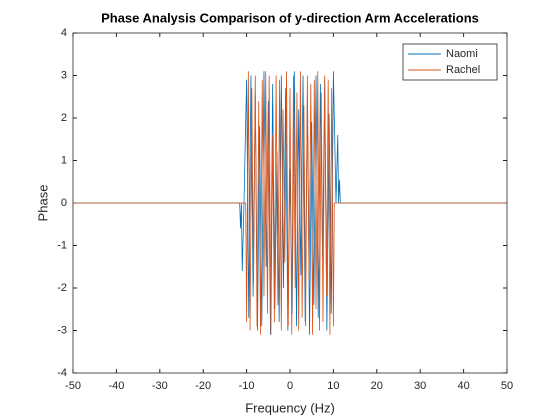  Describe the element at coordinates (290, 386) in the screenshot. I see `x-tick-label: 0` at that location.